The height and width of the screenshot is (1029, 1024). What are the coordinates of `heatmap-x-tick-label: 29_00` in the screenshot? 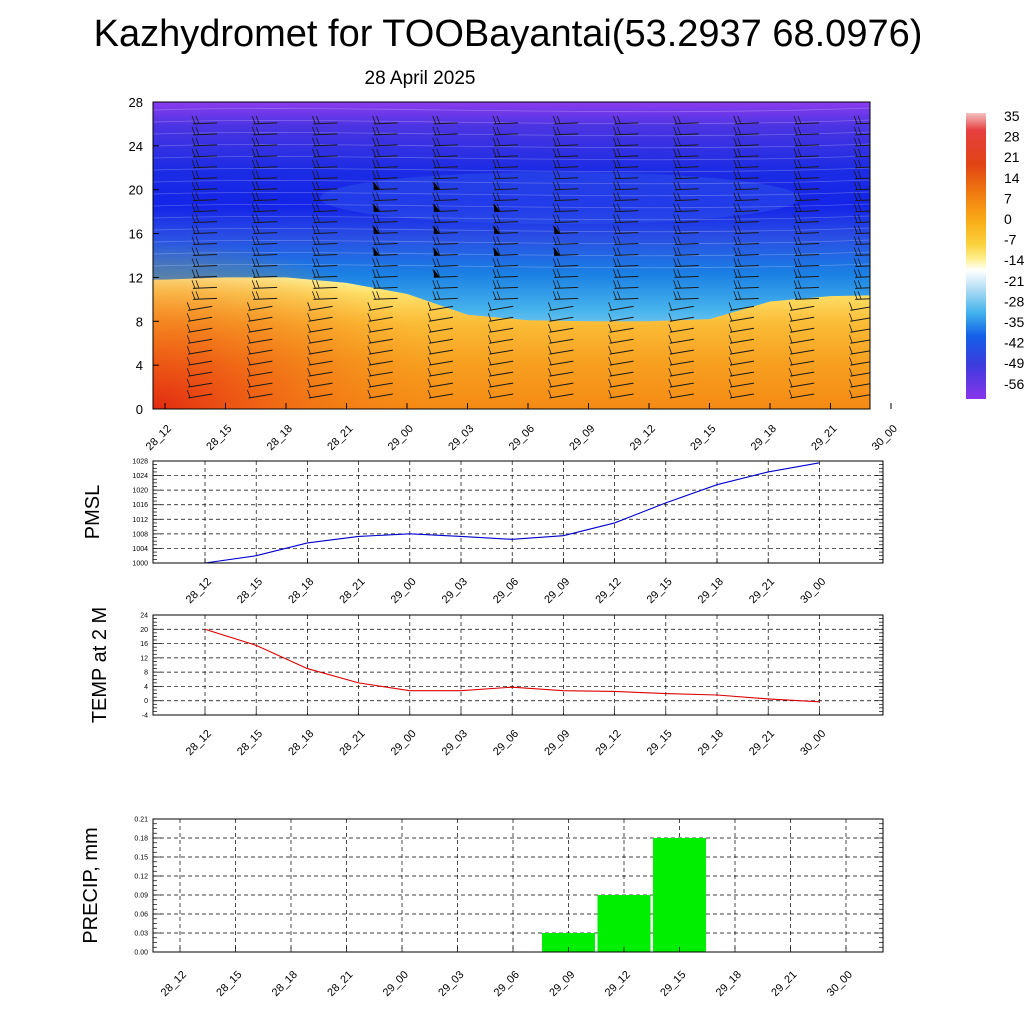 It's located at (401, 438).